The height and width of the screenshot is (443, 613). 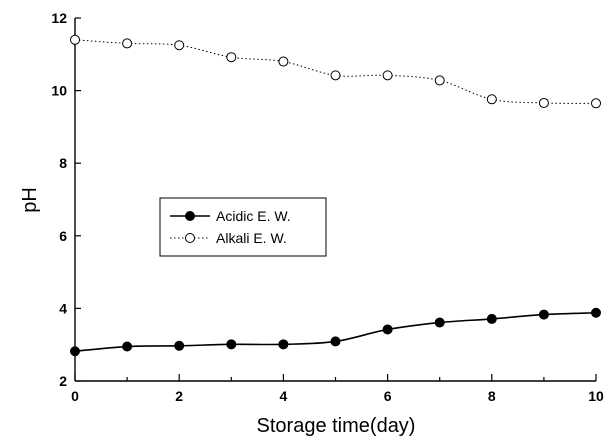 I want to click on y-tick-label: 4, so click(x=63, y=308).